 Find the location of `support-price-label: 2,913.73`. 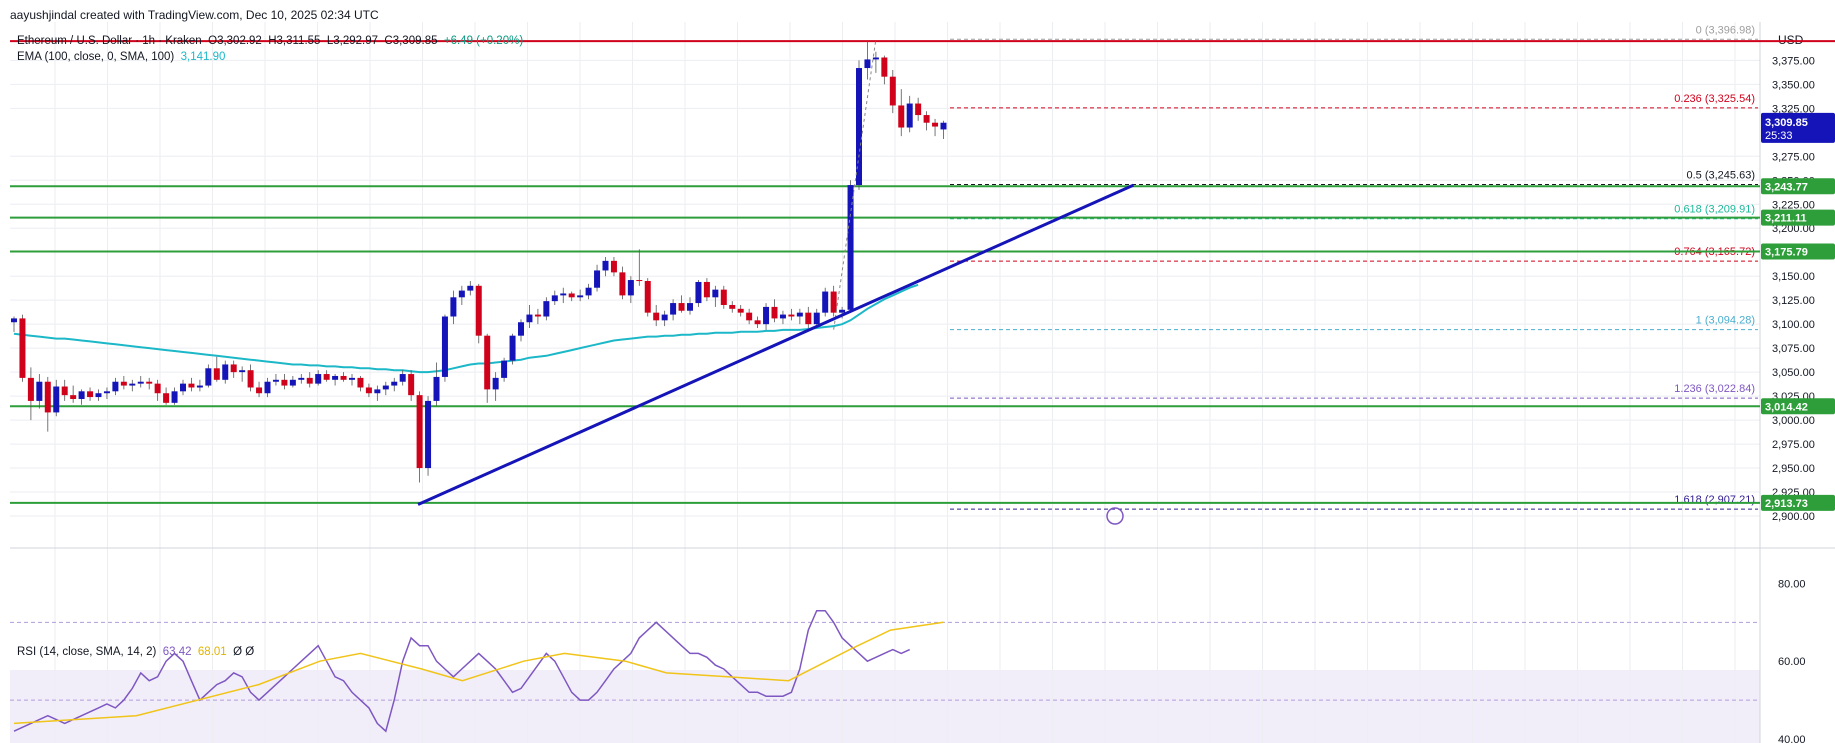

support-price-label: 2,913.73 is located at coordinates (1786, 504).